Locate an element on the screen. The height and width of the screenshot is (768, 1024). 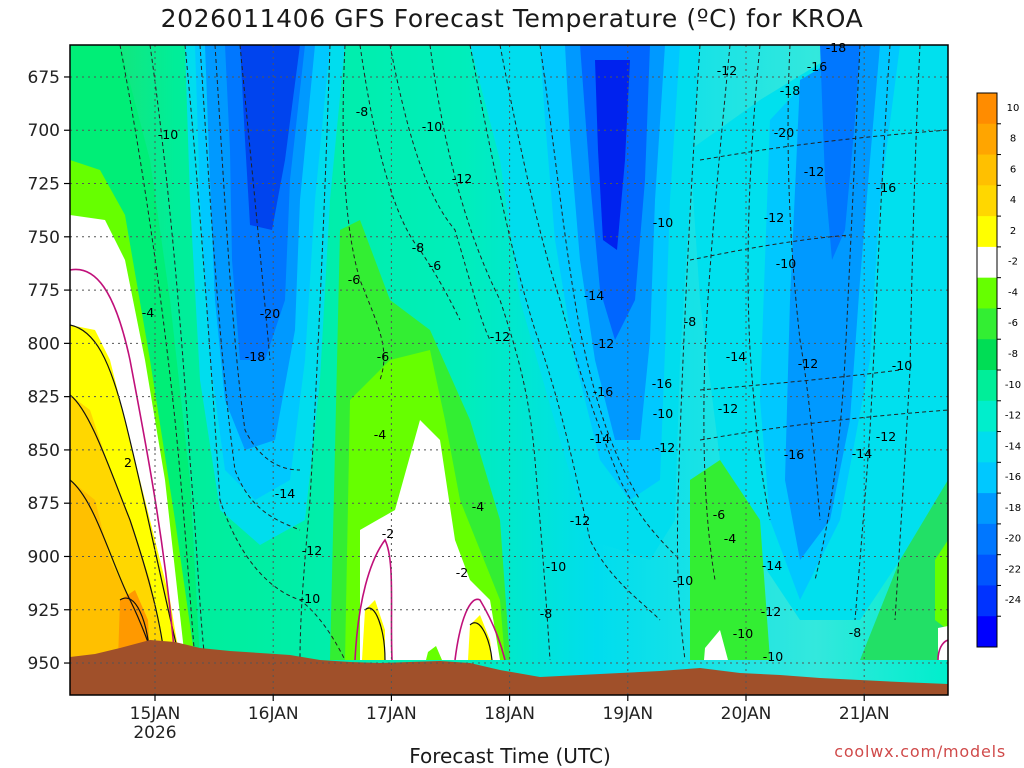
y-tick-label: 875 is located at coordinates (44, 504).